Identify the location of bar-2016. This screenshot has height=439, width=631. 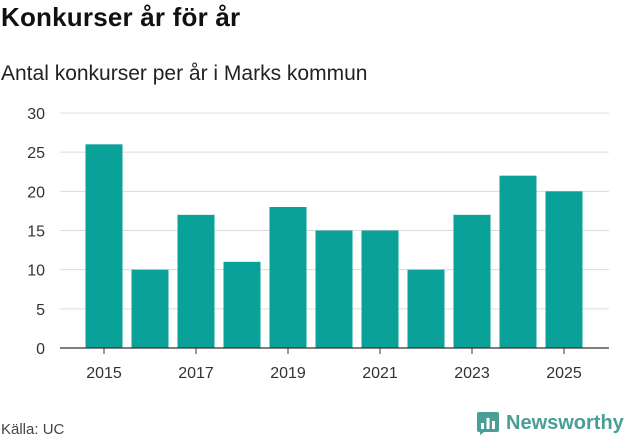
(150, 308).